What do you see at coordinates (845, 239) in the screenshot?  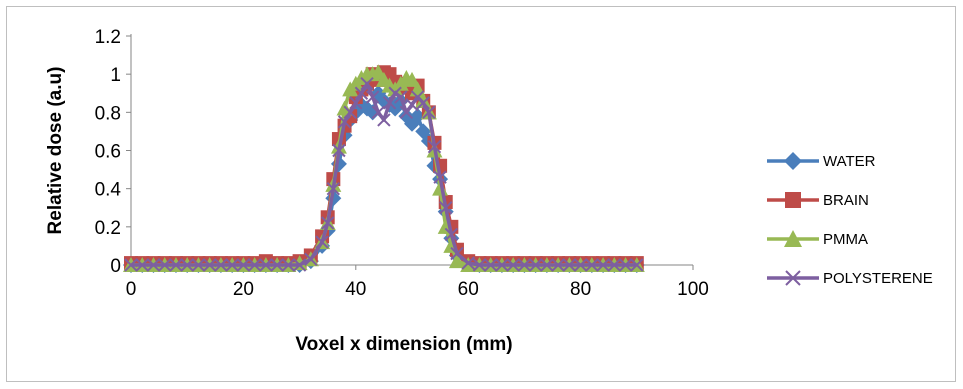 I see `legend-label: PMMA` at bounding box center [845, 239].